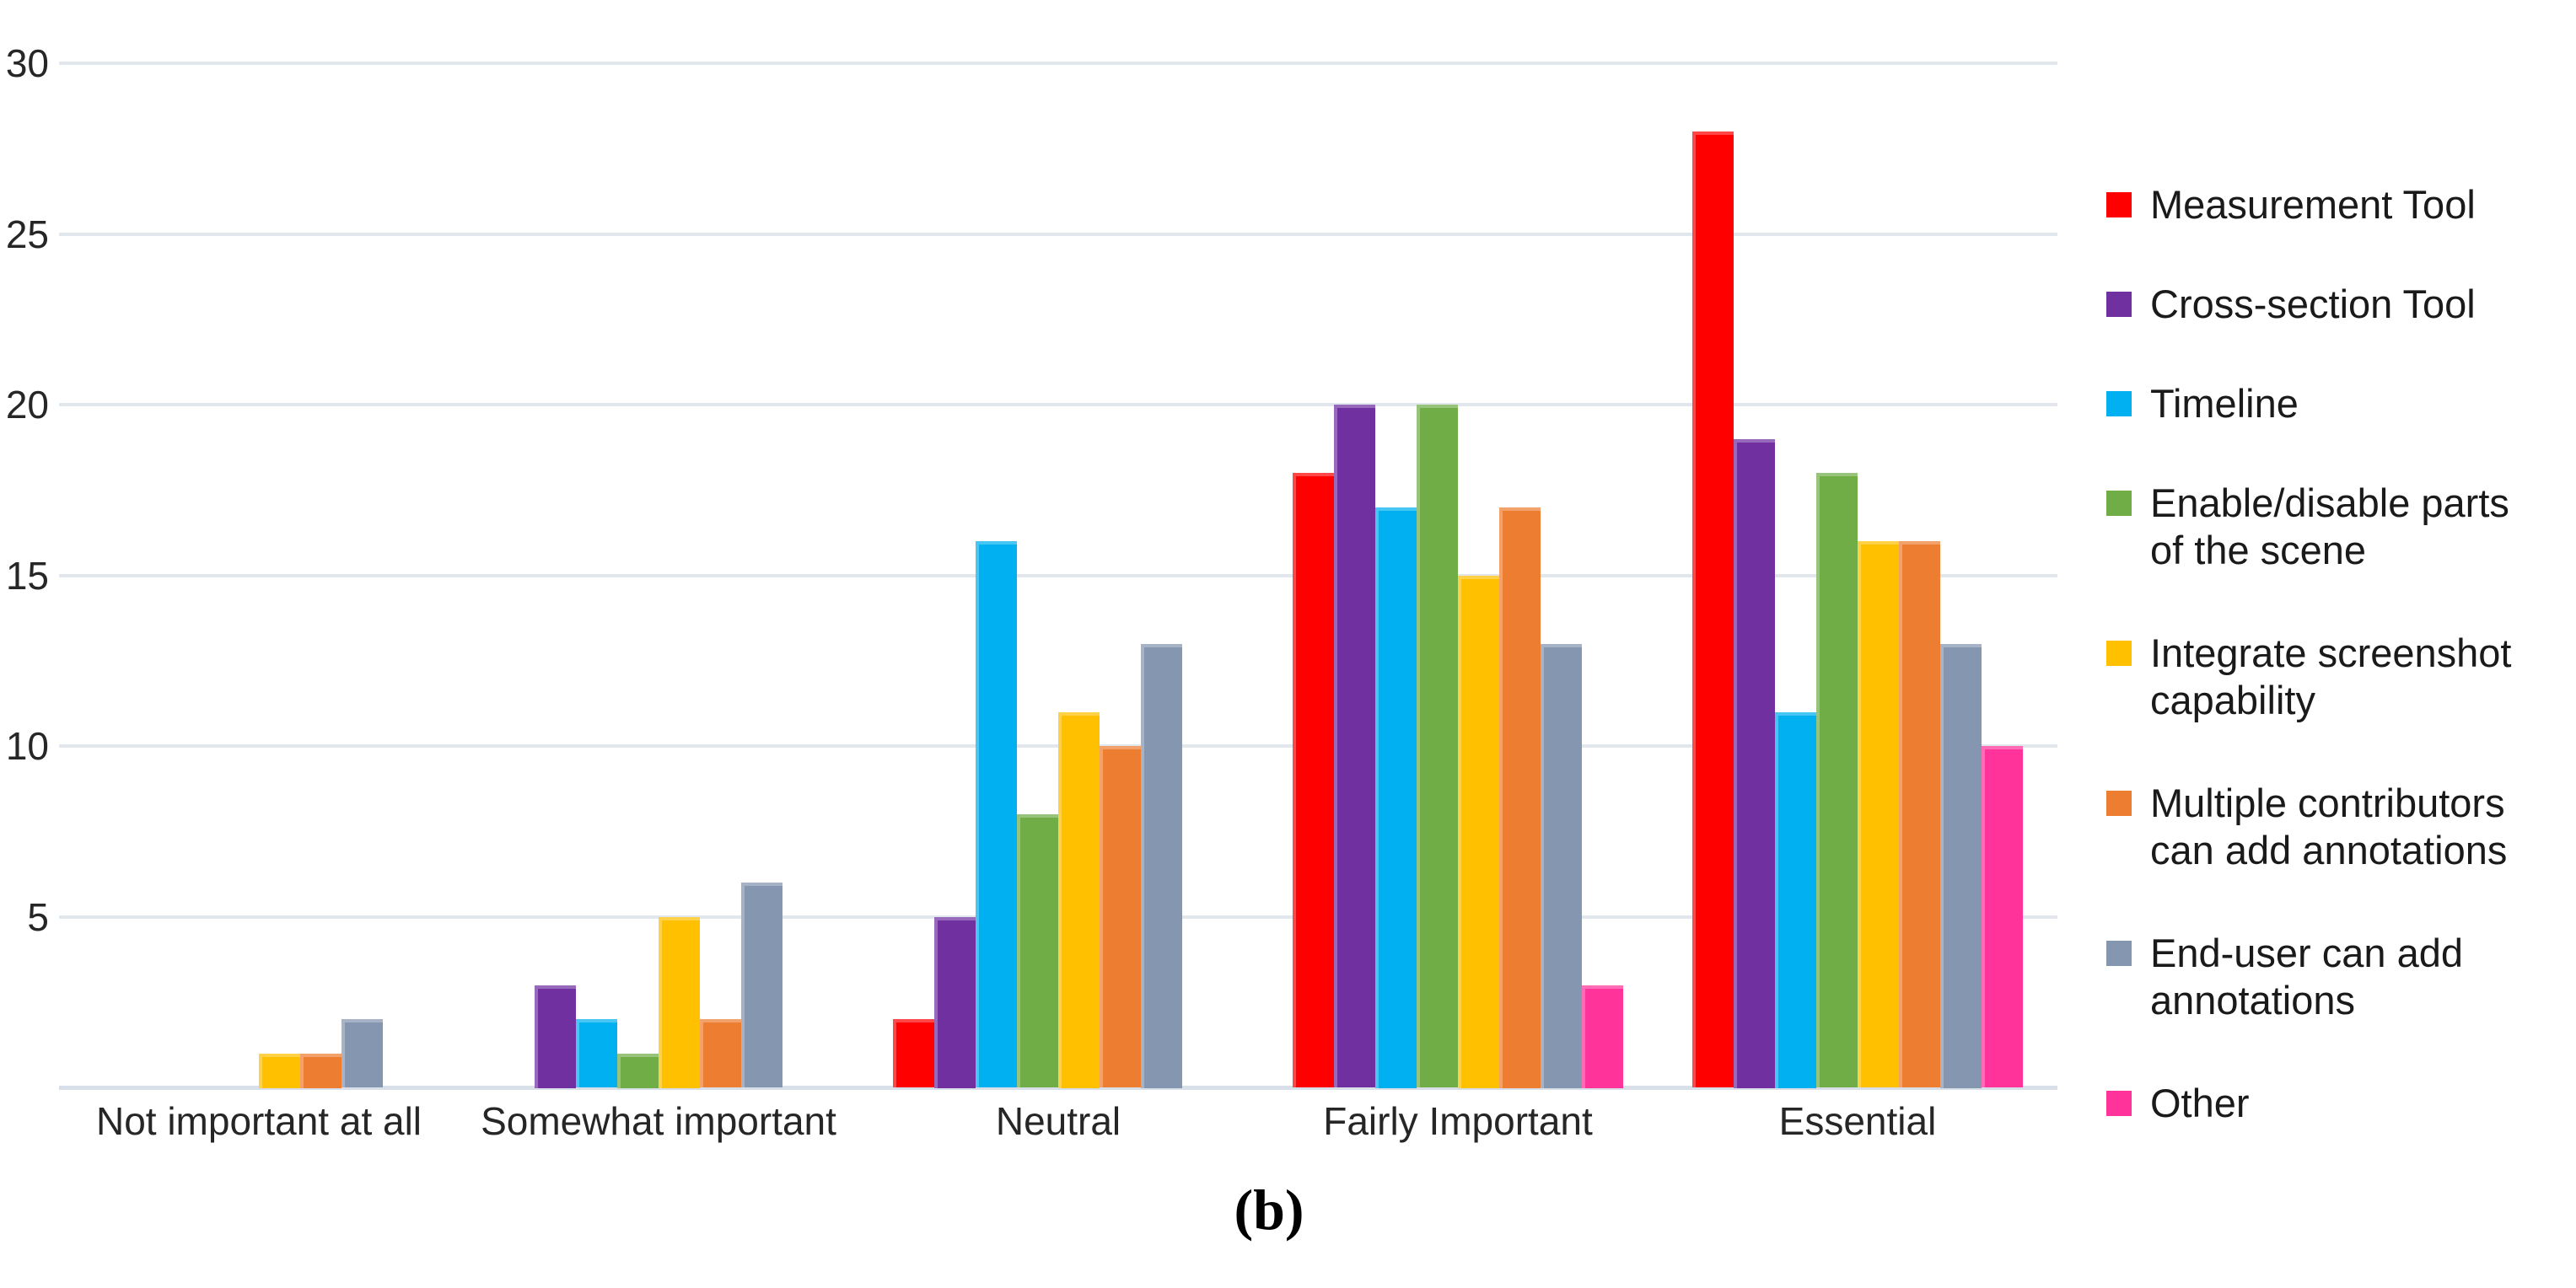 The width and height of the screenshot is (2576, 1288). I want to click on y-tick-label-10: 10, so click(27, 746).